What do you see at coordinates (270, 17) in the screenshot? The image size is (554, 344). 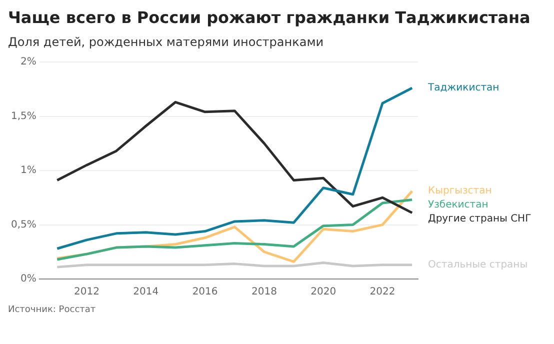 I see `chart-title: Чаще всего в России рожают гражданки Таджикистана` at bounding box center [270, 17].